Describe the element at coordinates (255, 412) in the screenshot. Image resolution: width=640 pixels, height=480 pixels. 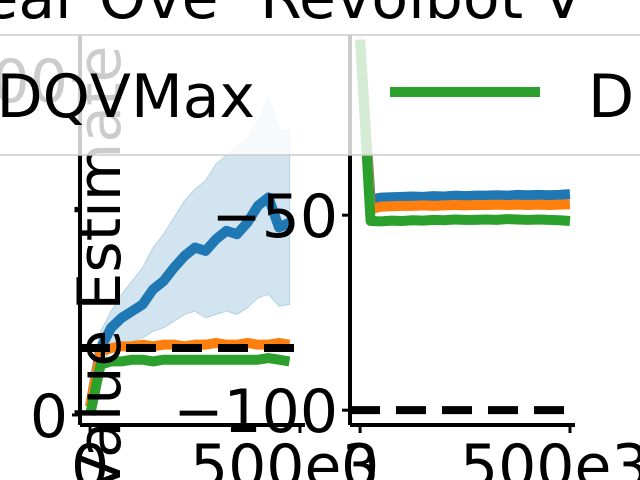
I see `y-tick-label: −100` at that location.